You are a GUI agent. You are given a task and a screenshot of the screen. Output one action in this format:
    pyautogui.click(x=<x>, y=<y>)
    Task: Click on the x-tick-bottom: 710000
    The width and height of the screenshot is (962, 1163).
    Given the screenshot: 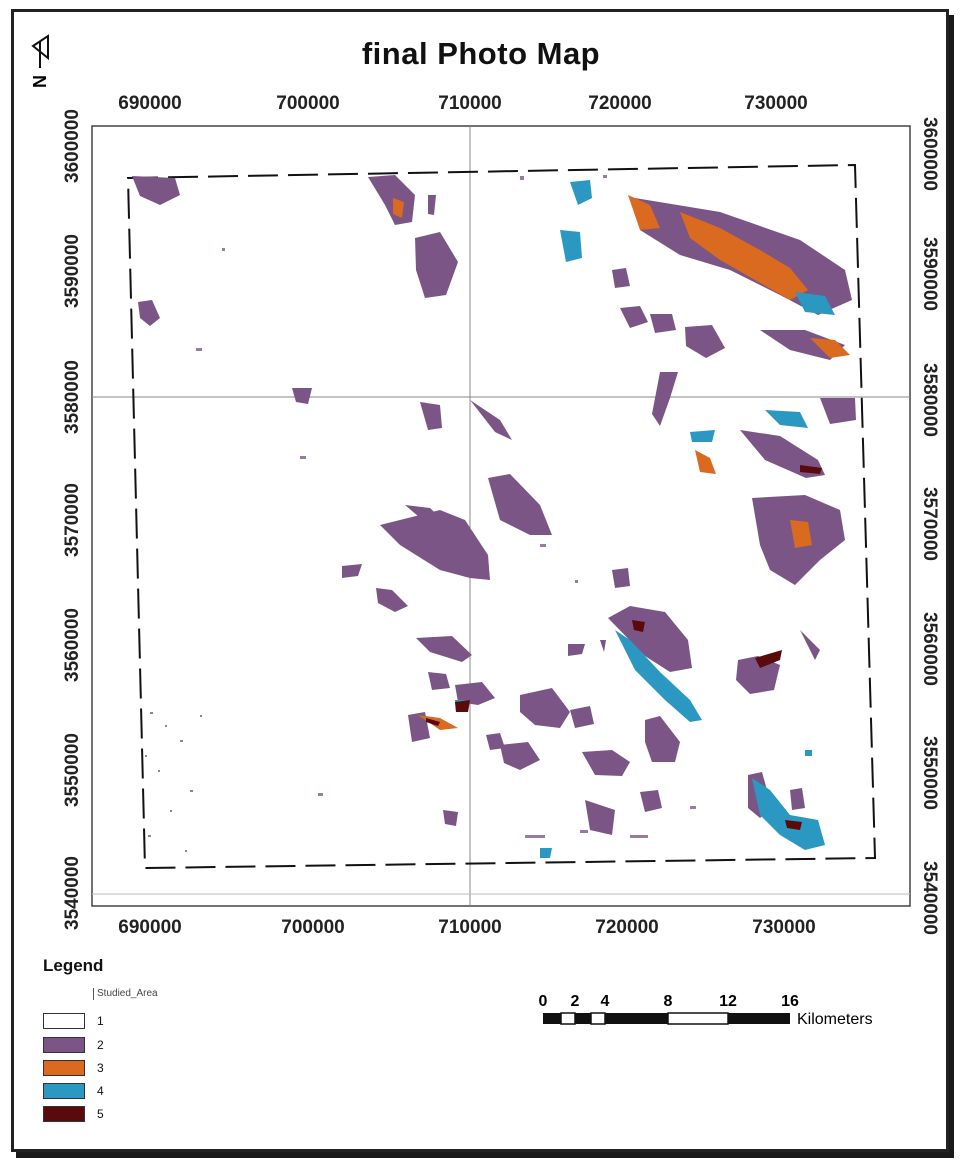 What is the action you would take?
    pyautogui.click(x=469, y=927)
    